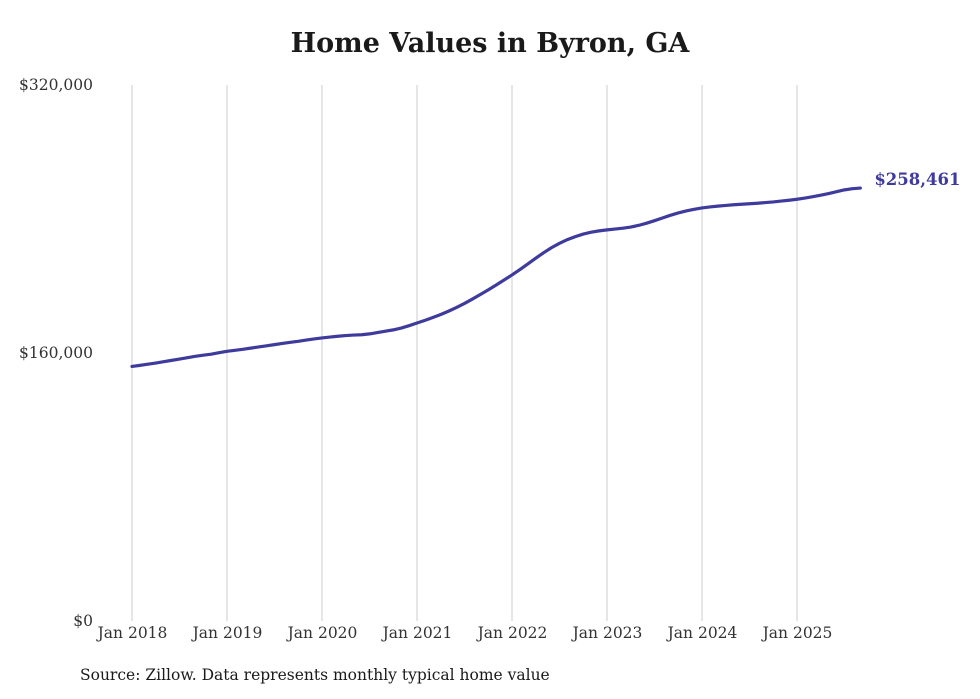 The height and width of the screenshot is (699, 980). What do you see at coordinates (56, 353) in the screenshot?
I see `y-axis-label: $160,000` at bounding box center [56, 353].